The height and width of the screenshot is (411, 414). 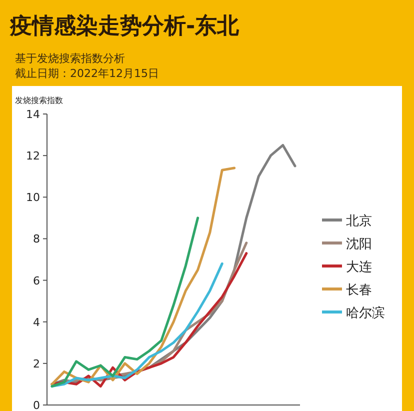 I want to click on y-tick-label: 0, so click(x=36, y=405).